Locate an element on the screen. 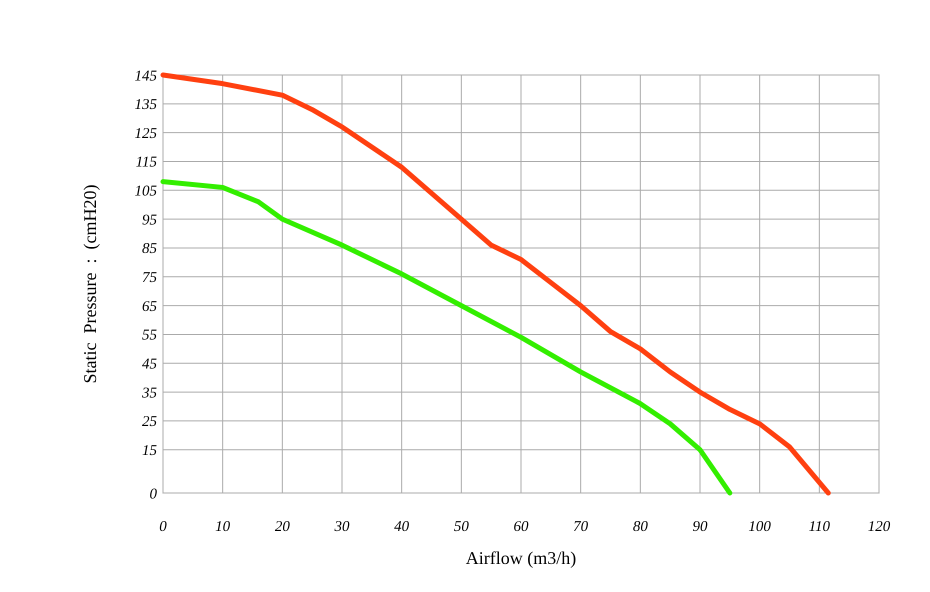  x-tick-label: 60 is located at coordinates (521, 527).